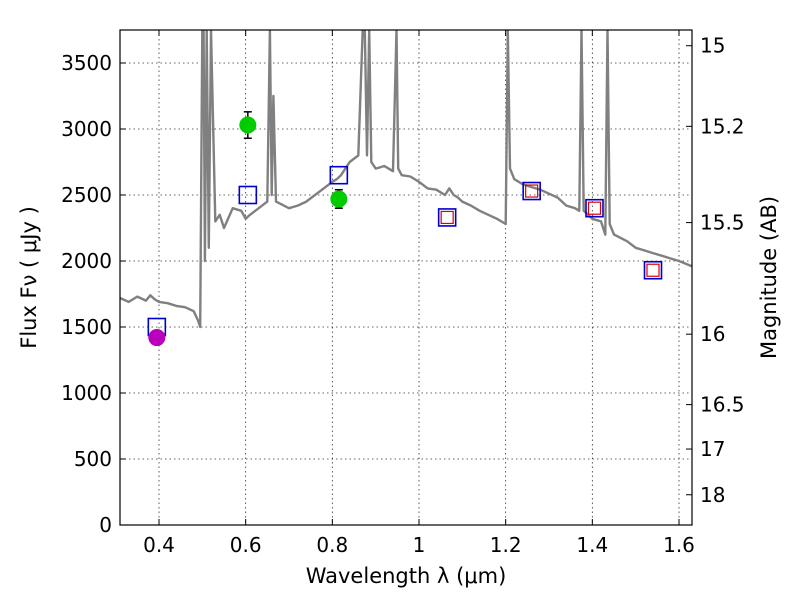 The image size is (800, 600). Describe the element at coordinates (86, 261) in the screenshot. I see `y-tick-label: 2000` at that location.